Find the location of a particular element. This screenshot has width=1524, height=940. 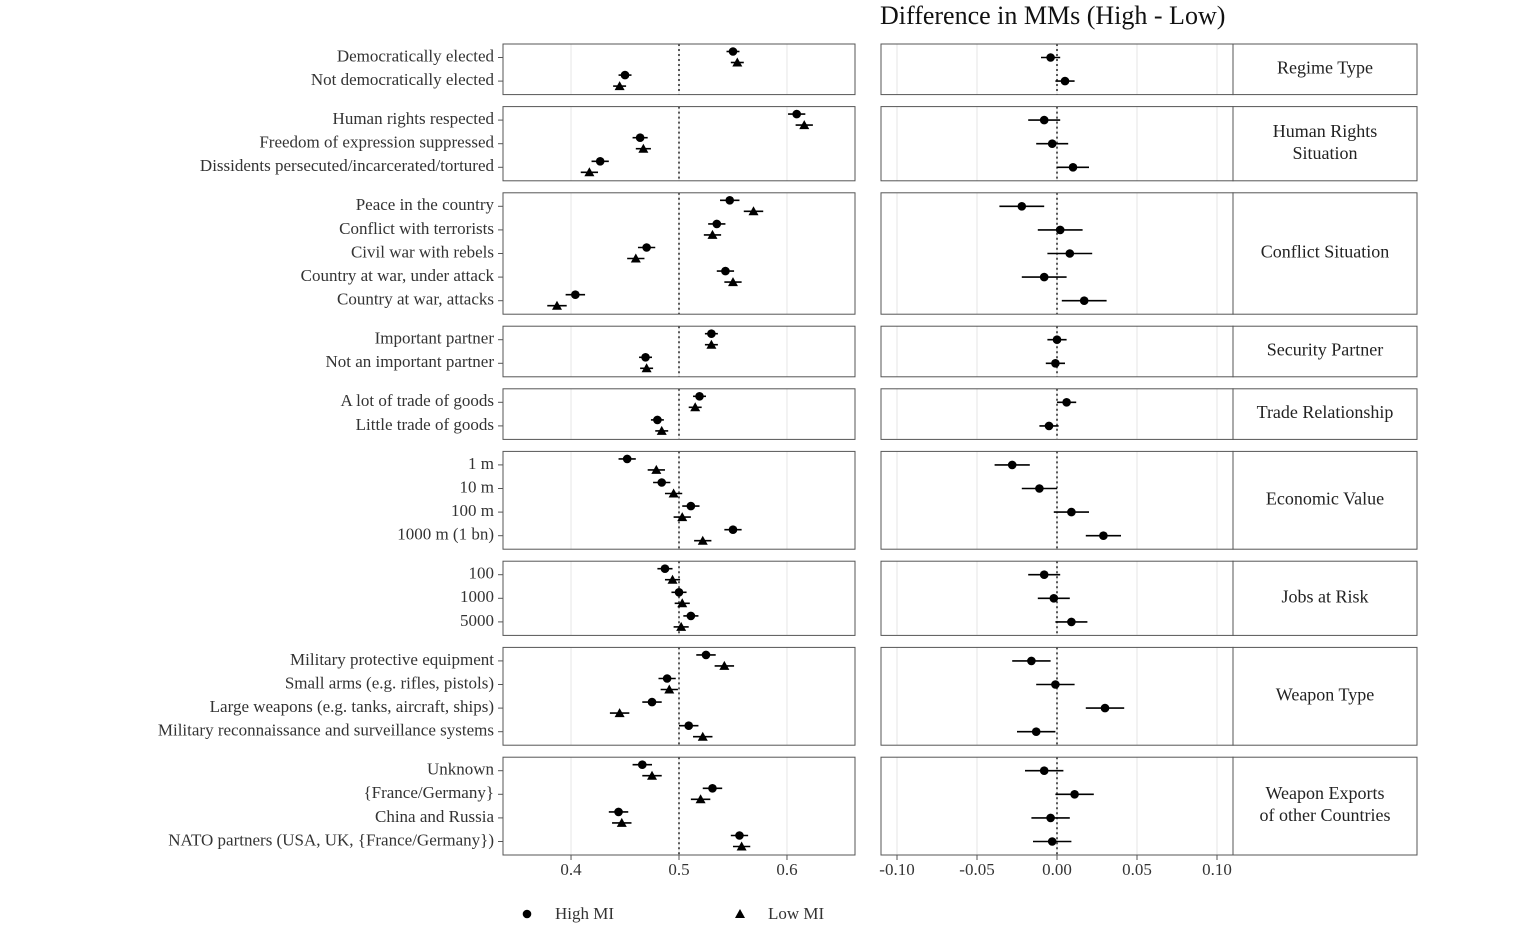

y-tick-label: 5000 is located at coordinates (477, 620).